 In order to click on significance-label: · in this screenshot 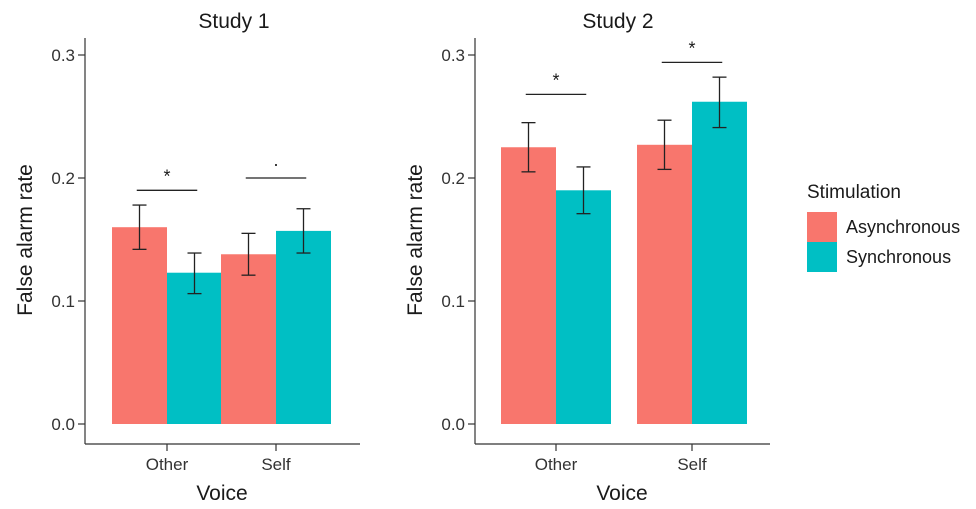, I will do `click(276, 164)`.